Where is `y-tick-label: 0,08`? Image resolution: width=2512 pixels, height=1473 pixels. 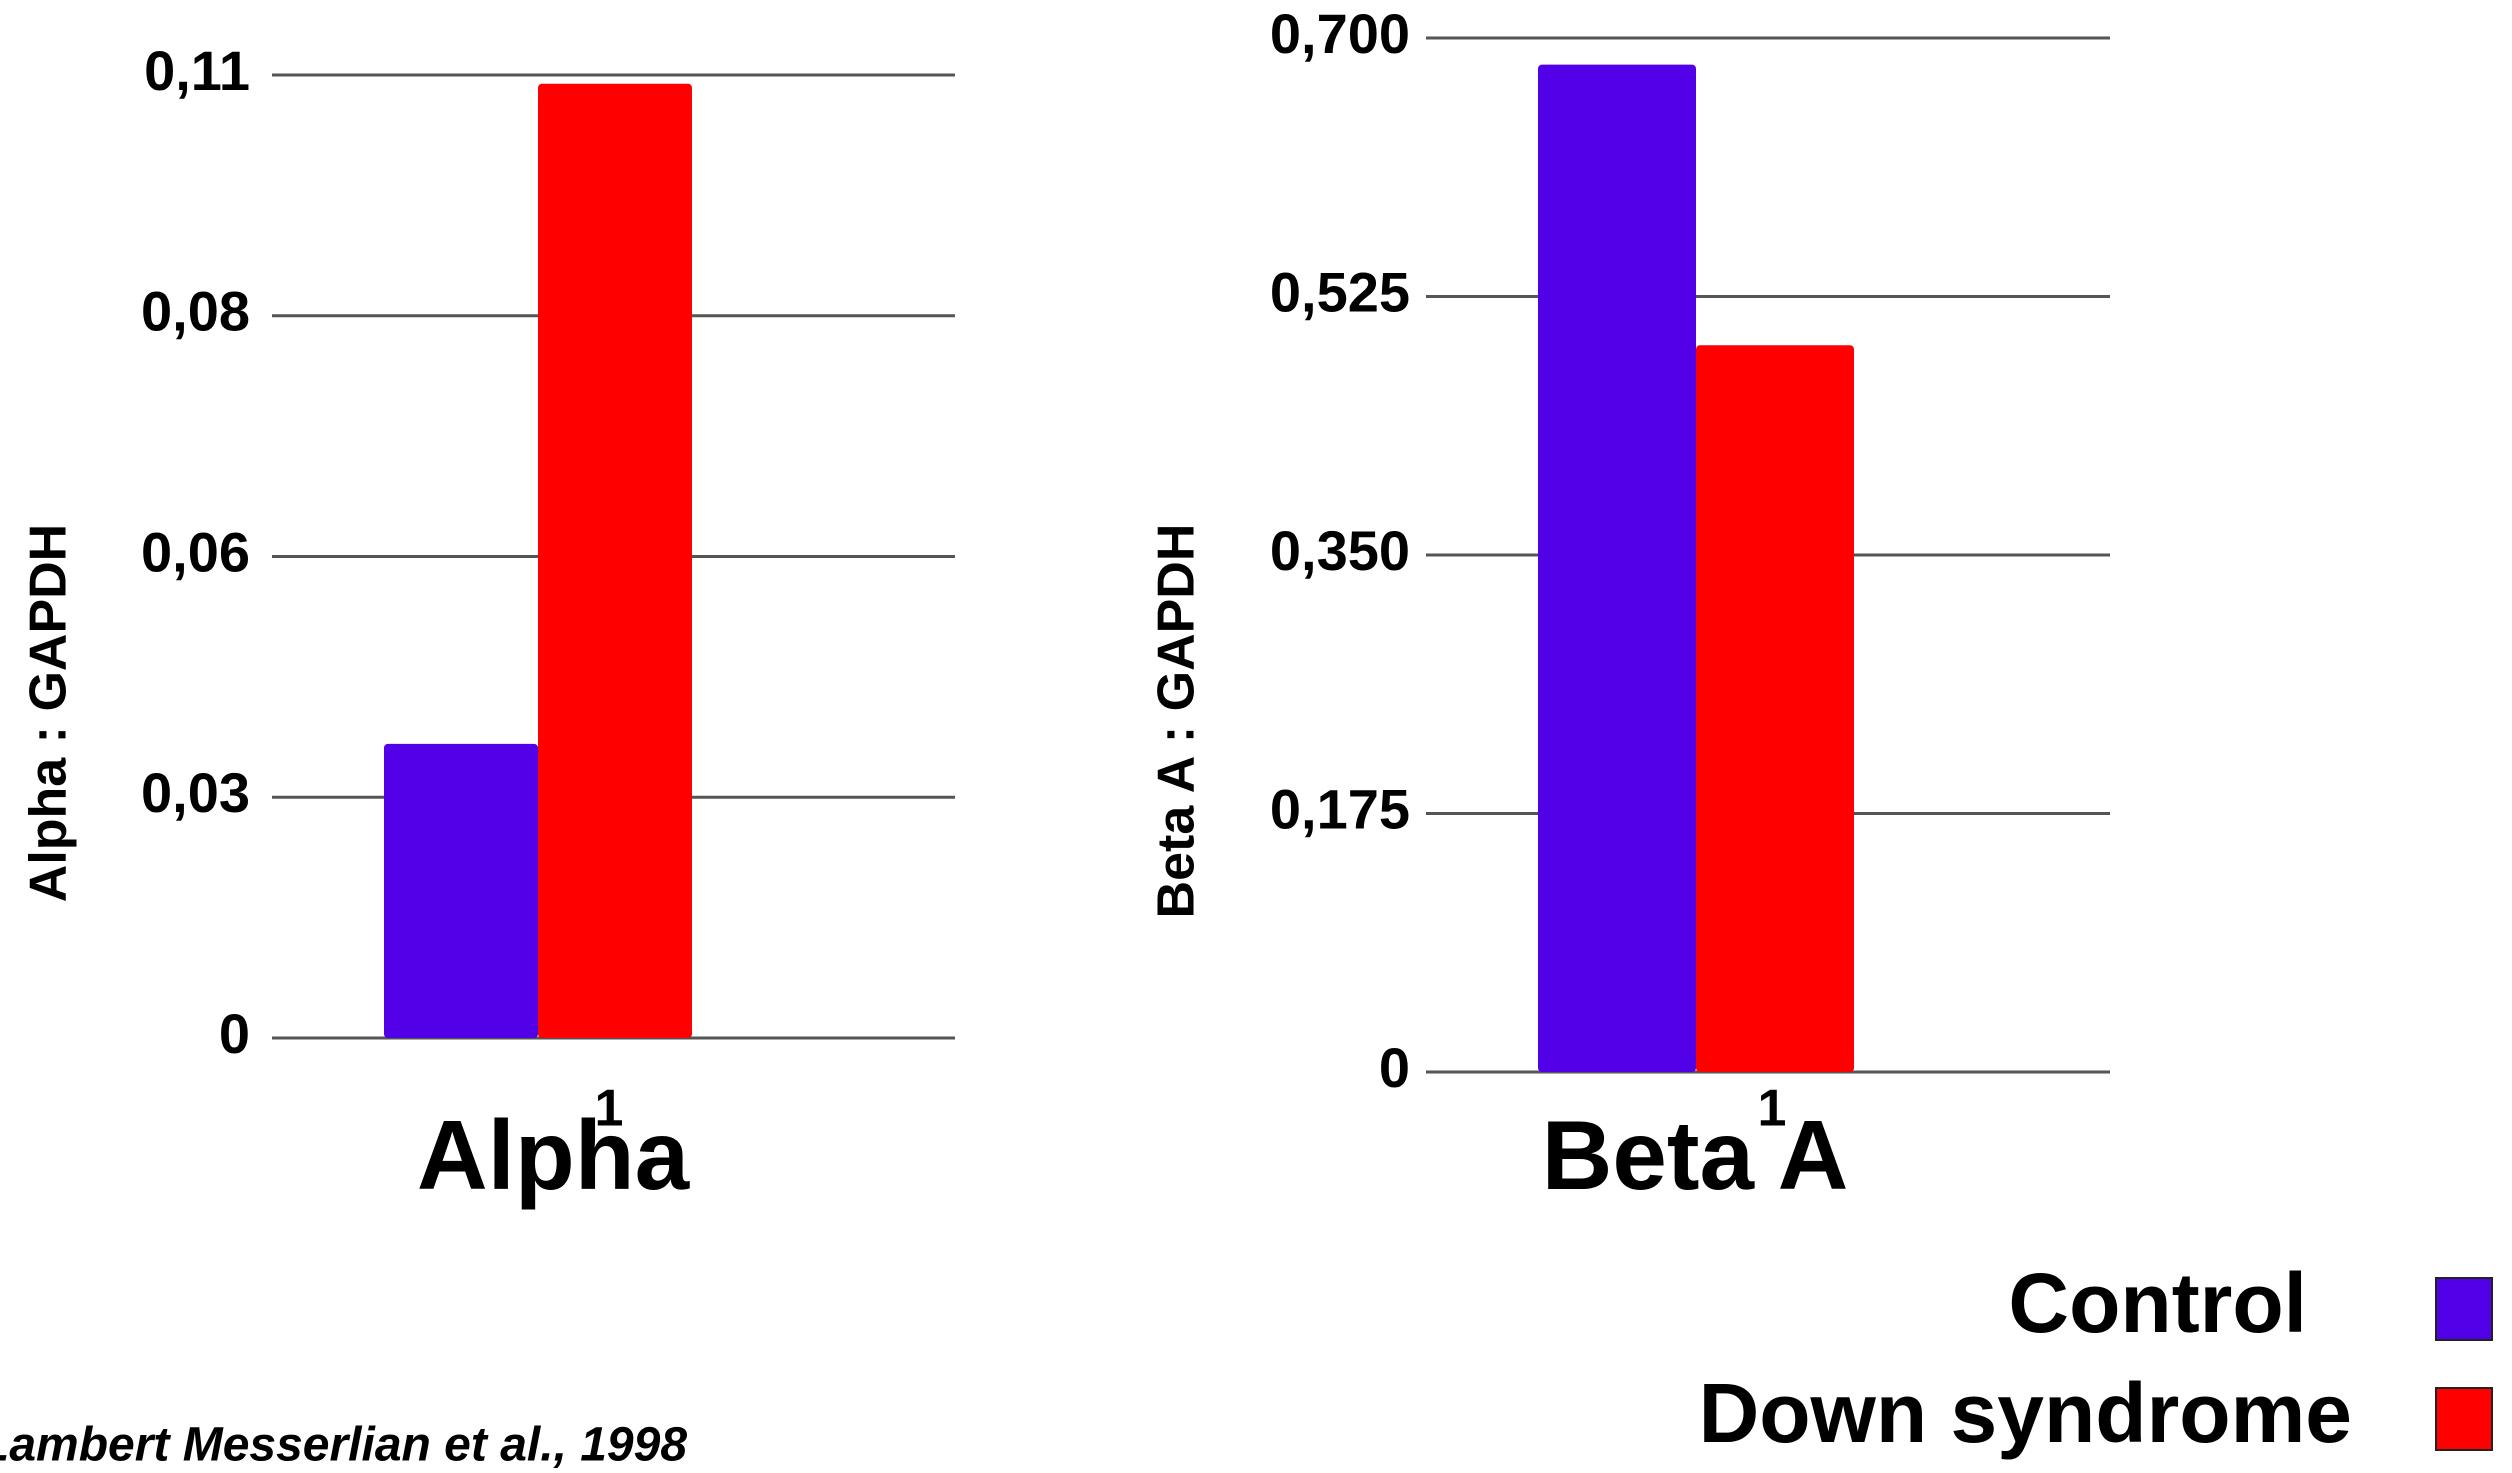 y-tick-label: 0,08 is located at coordinates (195, 311).